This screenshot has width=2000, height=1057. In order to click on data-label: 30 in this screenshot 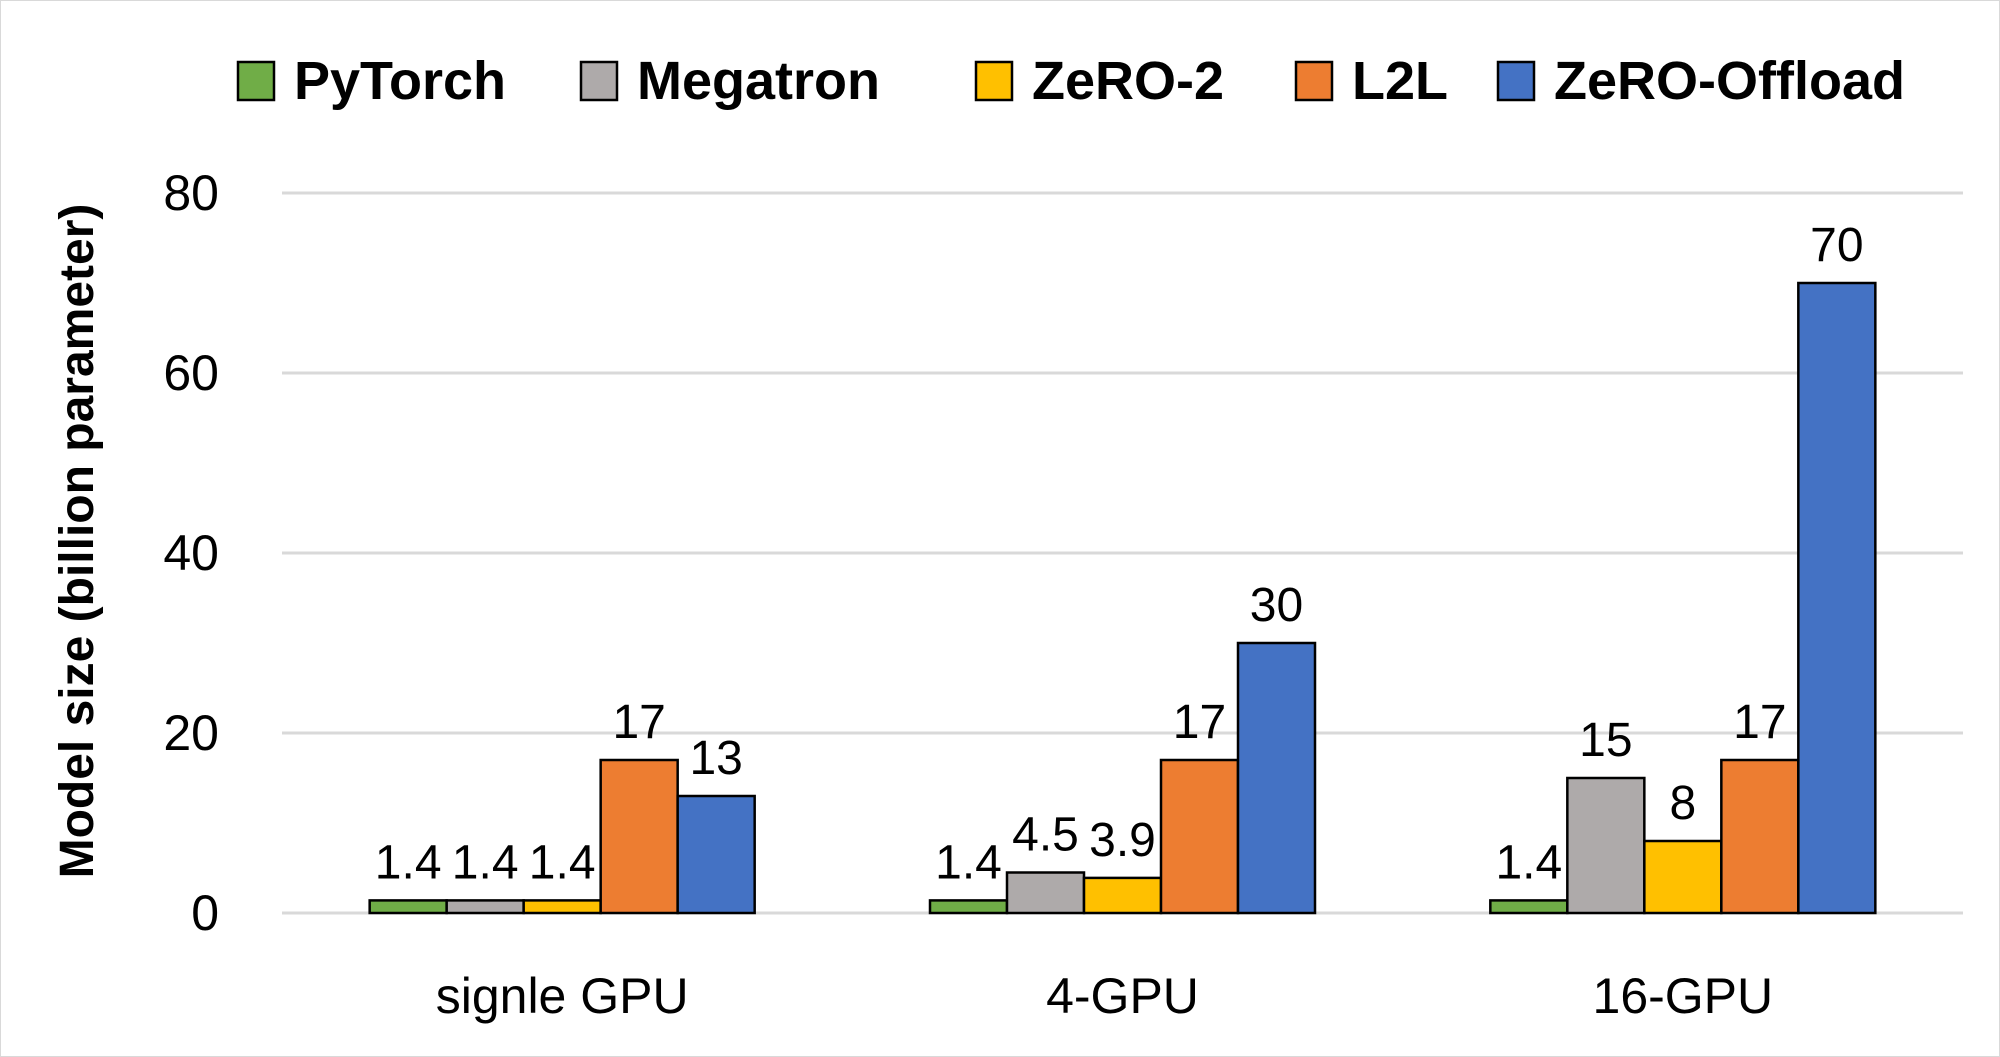, I will do `click(1276, 605)`.